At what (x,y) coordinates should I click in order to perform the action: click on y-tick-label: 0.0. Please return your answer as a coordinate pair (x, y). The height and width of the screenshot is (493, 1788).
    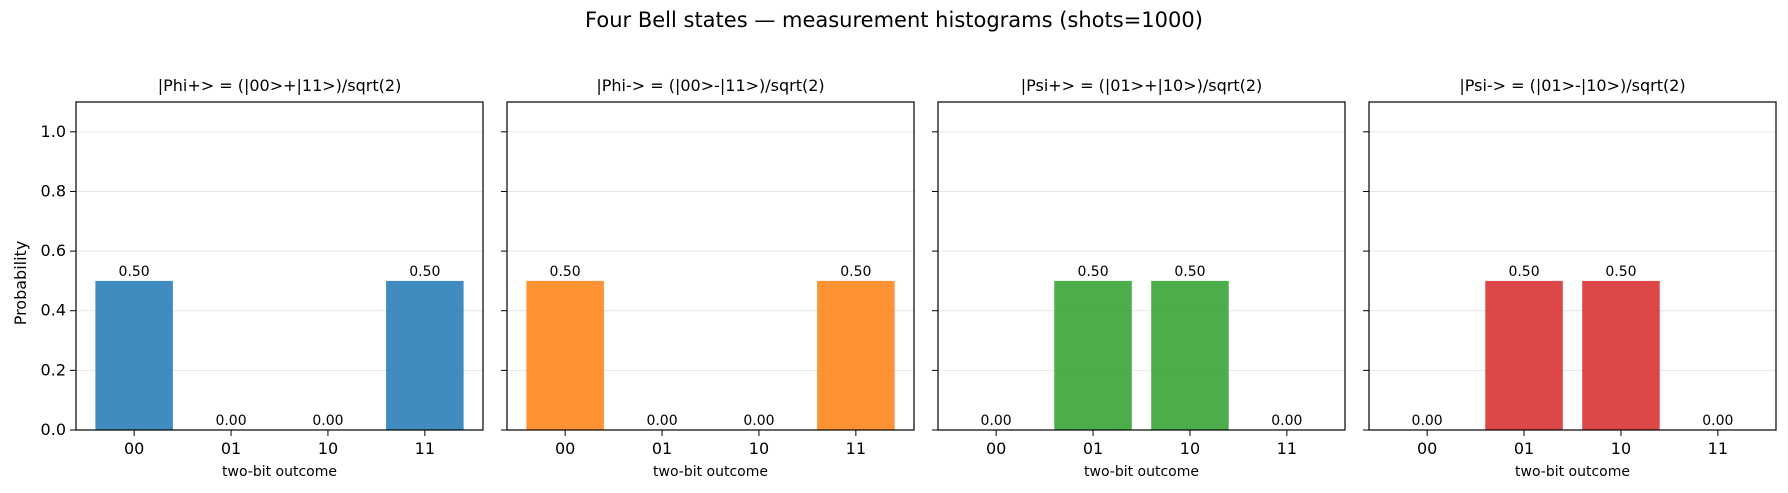
    Looking at the image, I should click on (53, 429).